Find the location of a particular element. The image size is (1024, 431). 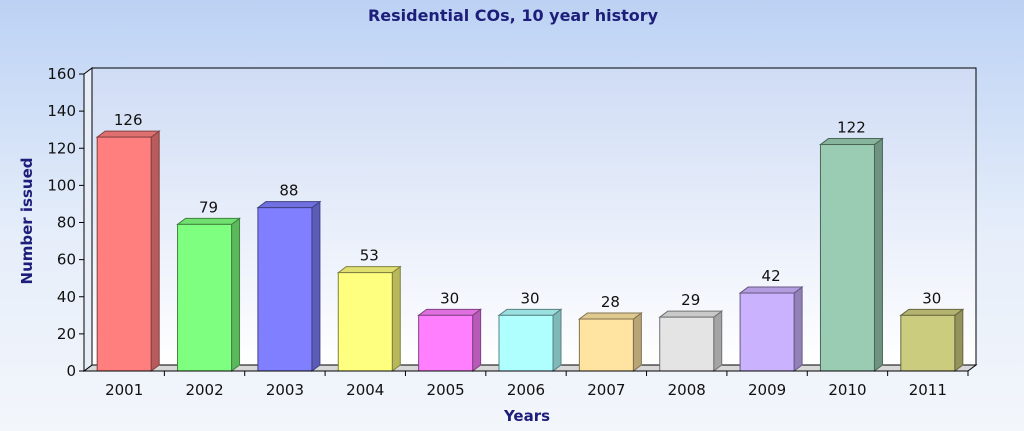

plot-side-wall is located at coordinates (88, 219).